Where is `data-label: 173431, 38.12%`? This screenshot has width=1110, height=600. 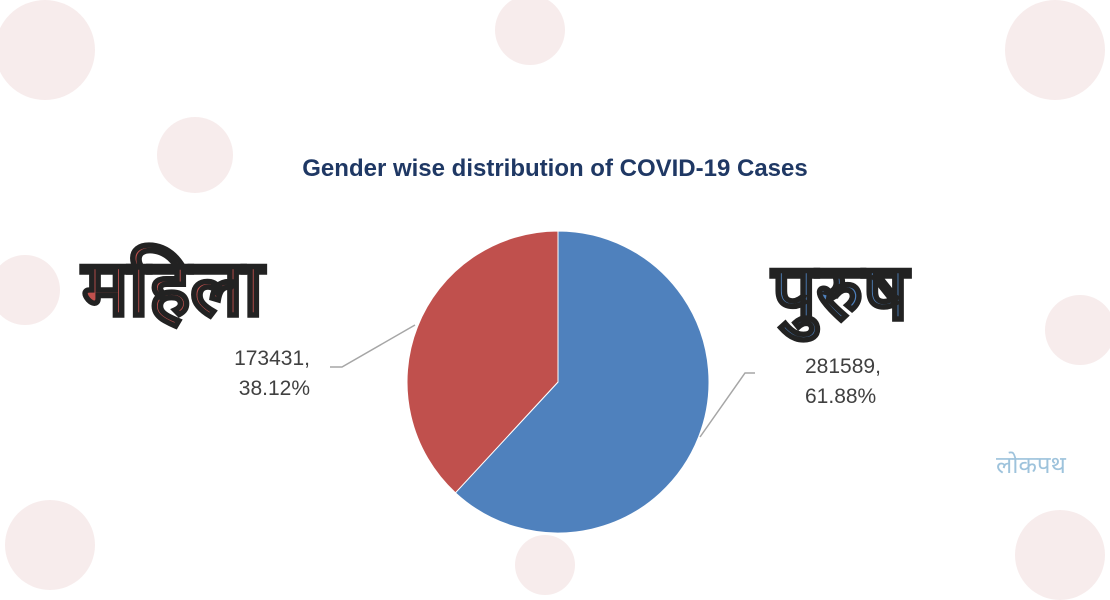
data-label: 173431, 38.12% is located at coordinates (272, 373).